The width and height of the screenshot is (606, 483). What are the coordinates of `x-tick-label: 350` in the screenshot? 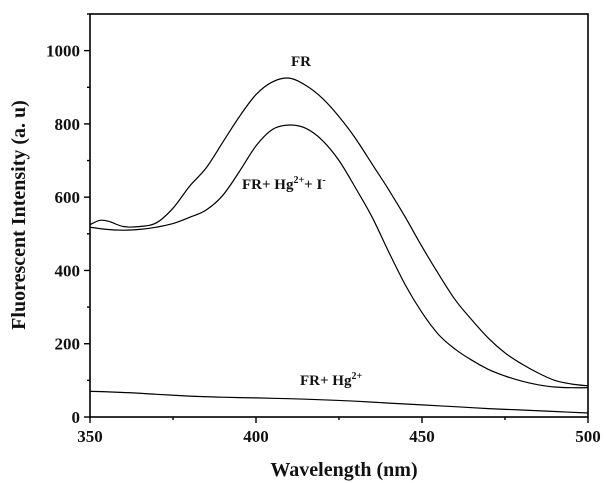 It's located at (90, 436).